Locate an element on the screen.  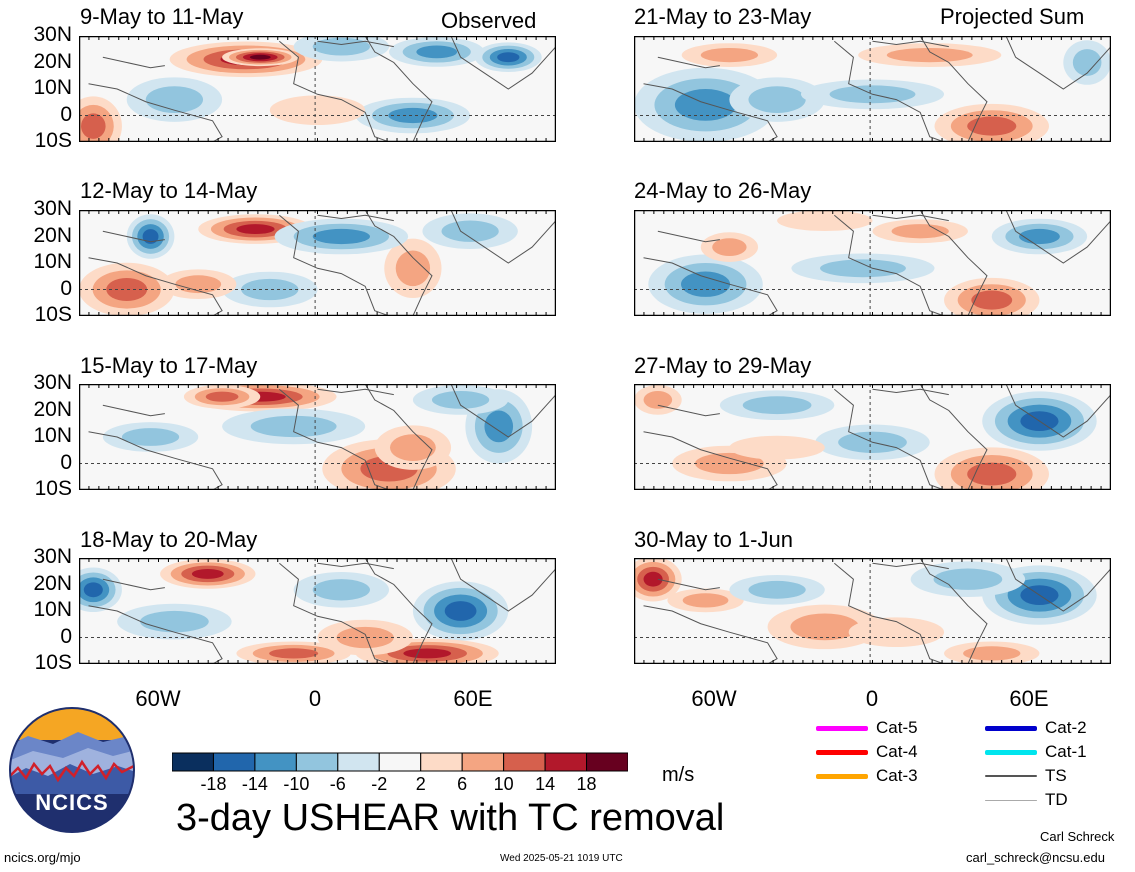
colorbar is located at coordinates (400, 762).